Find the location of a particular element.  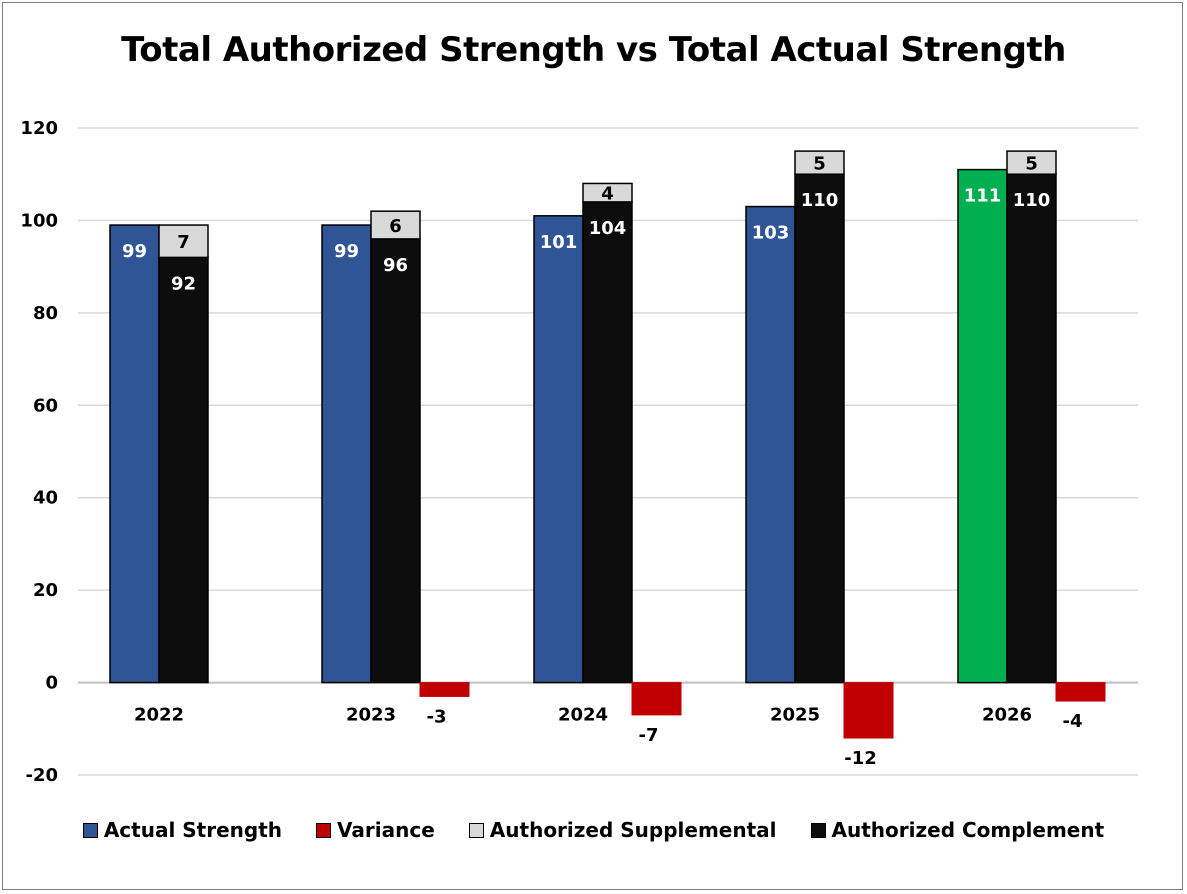

legend-item-variance: Variance is located at coordinates (375, 830).